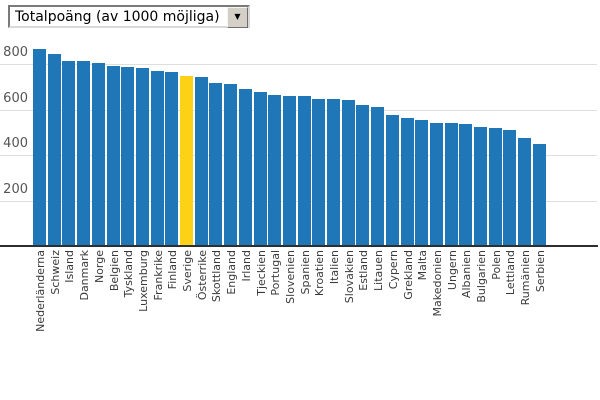  What do you see at coordinates (113, 155) in the screenshot?
I see `bar-belgien` at bounding box center [113, 155].